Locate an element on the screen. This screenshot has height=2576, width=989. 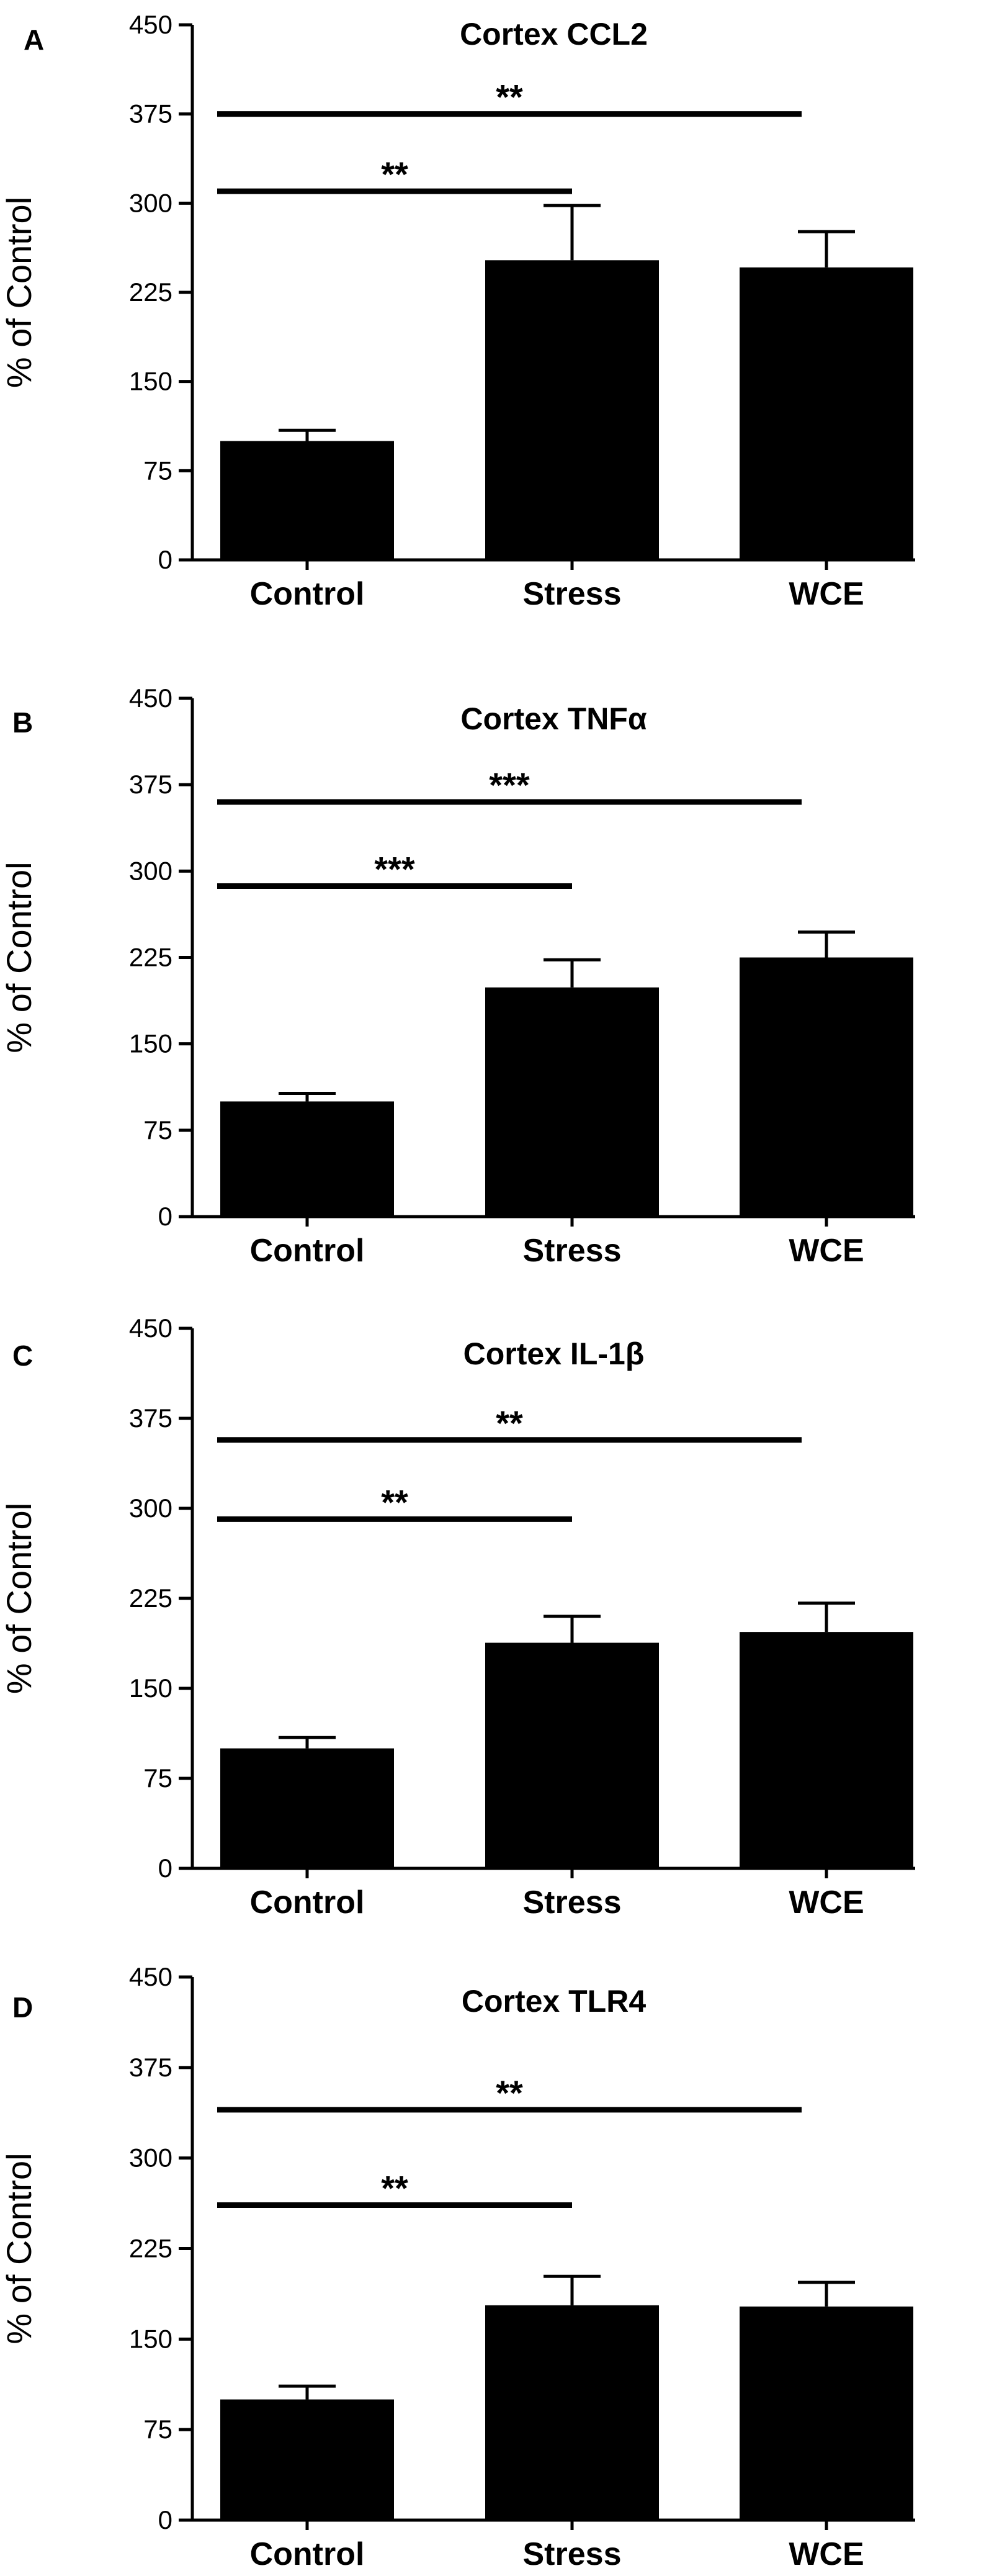
chart-title: Cortex IL-1β is located at coordinates (554, 1353).